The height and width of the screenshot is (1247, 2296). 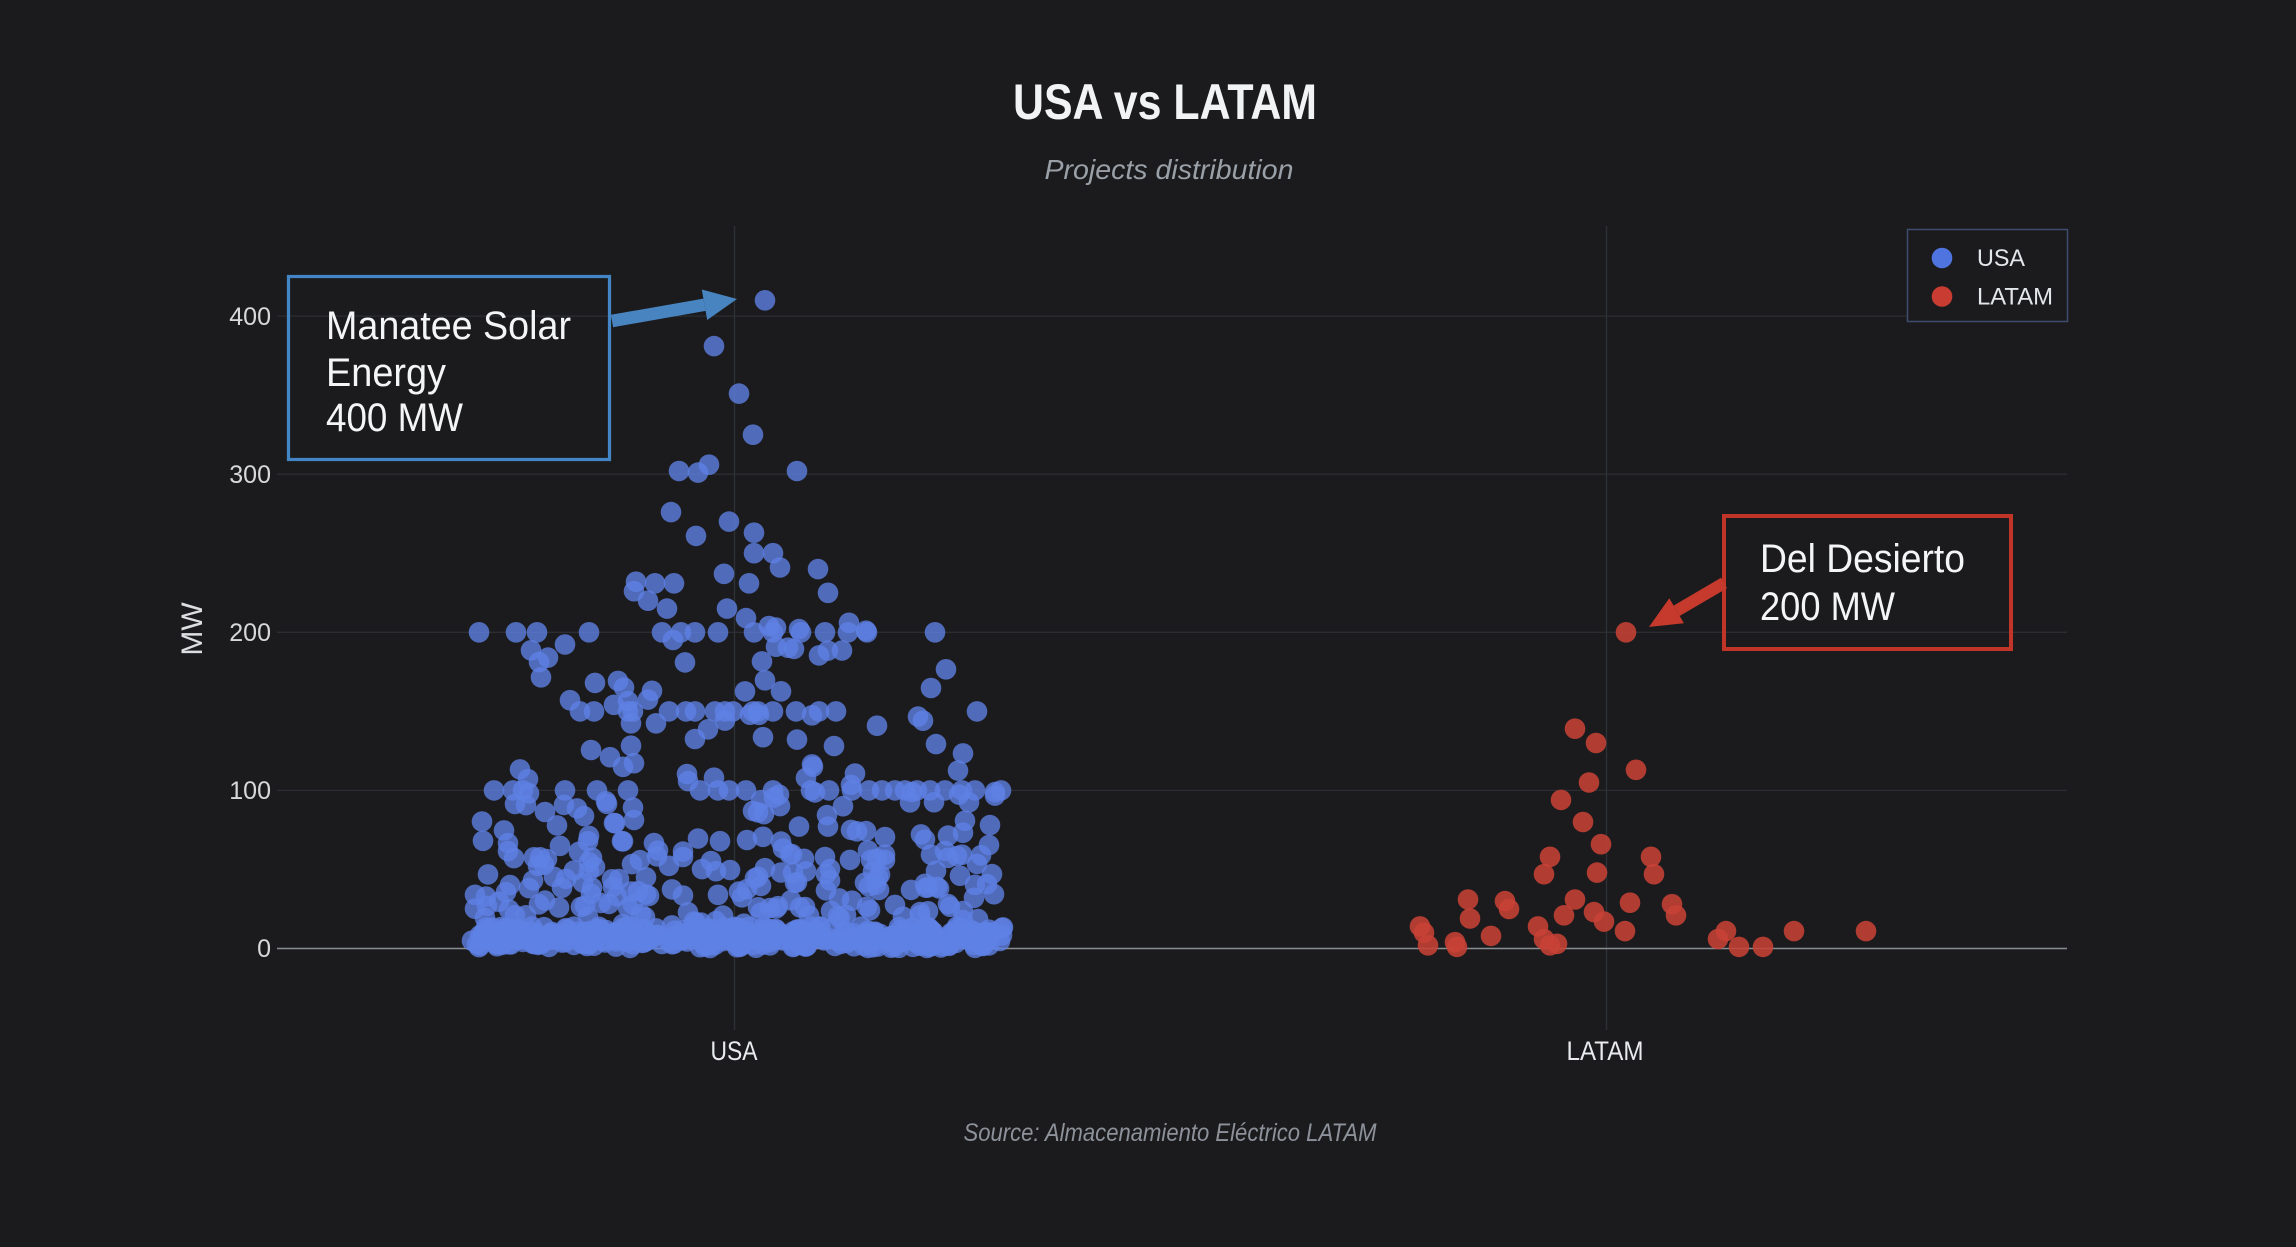 What do you see at coordinates (1169, 169) in the screenshot?
I see `svg-text: Projects distribution` at bounding box center [1169, 169].